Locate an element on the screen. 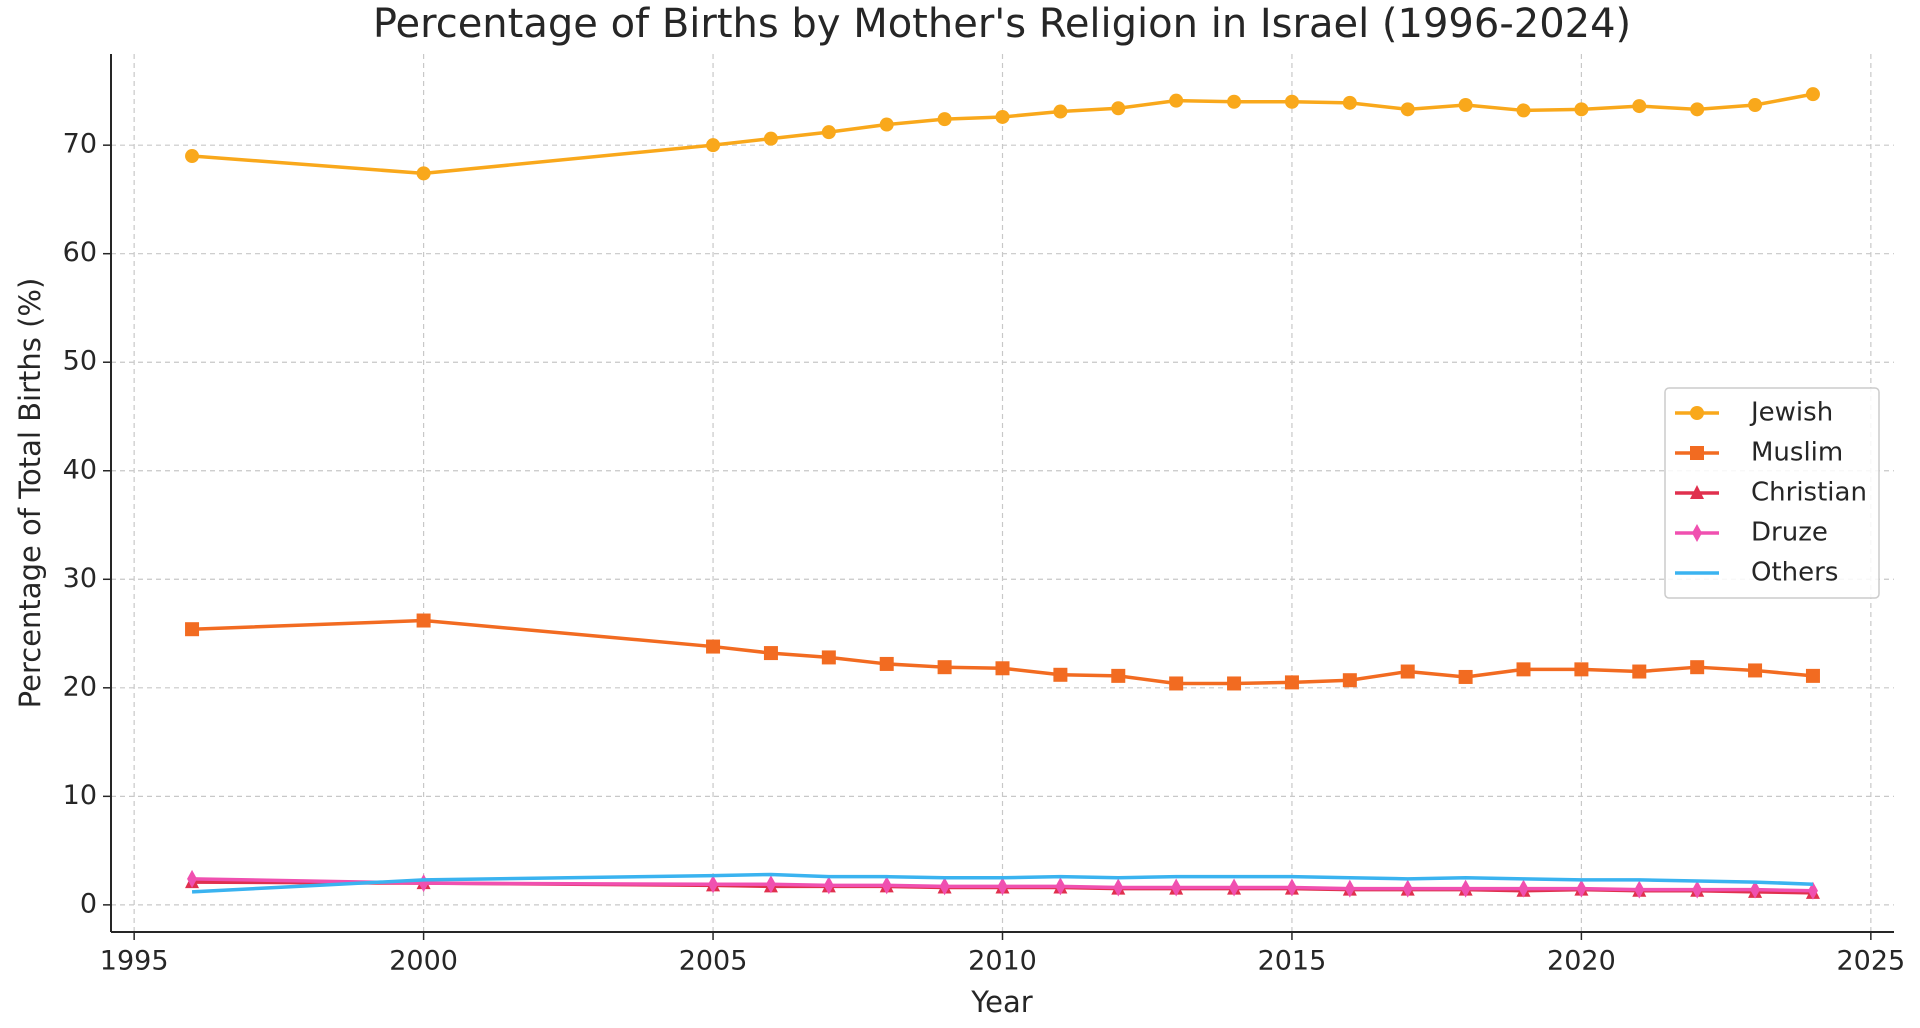  legend-label: Jewish is located at coordinates (1791, 413).